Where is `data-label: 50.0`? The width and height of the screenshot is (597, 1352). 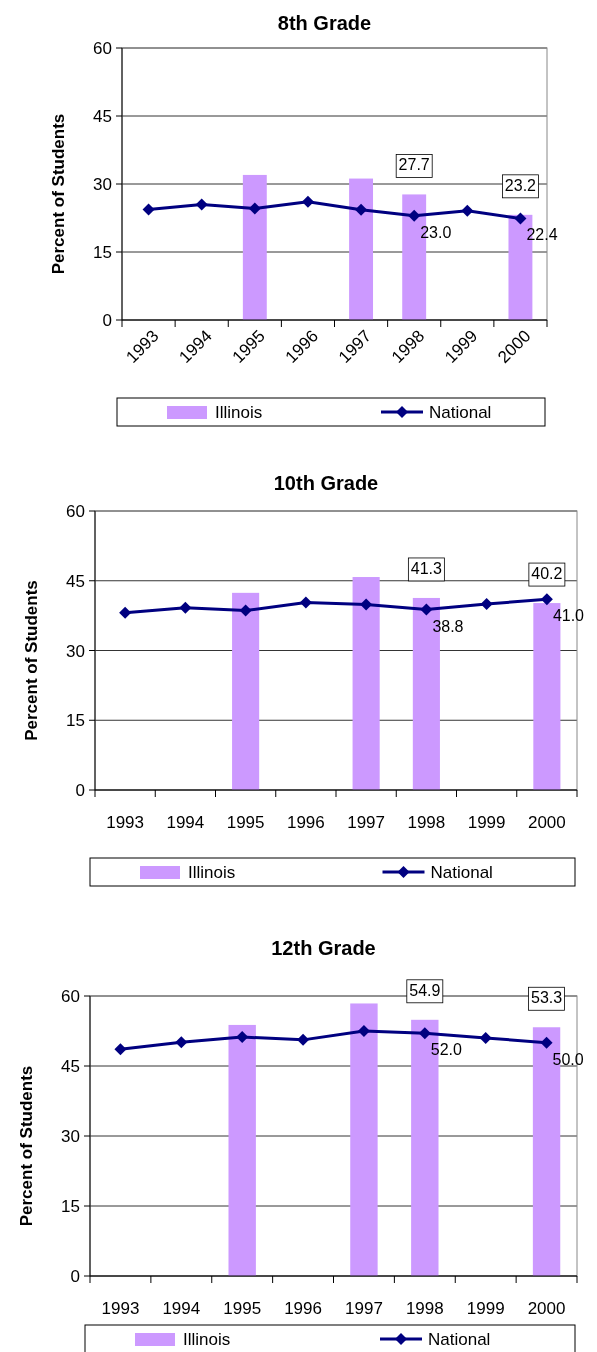 data-label: 50.0 is located at coordinates (568, 1059).